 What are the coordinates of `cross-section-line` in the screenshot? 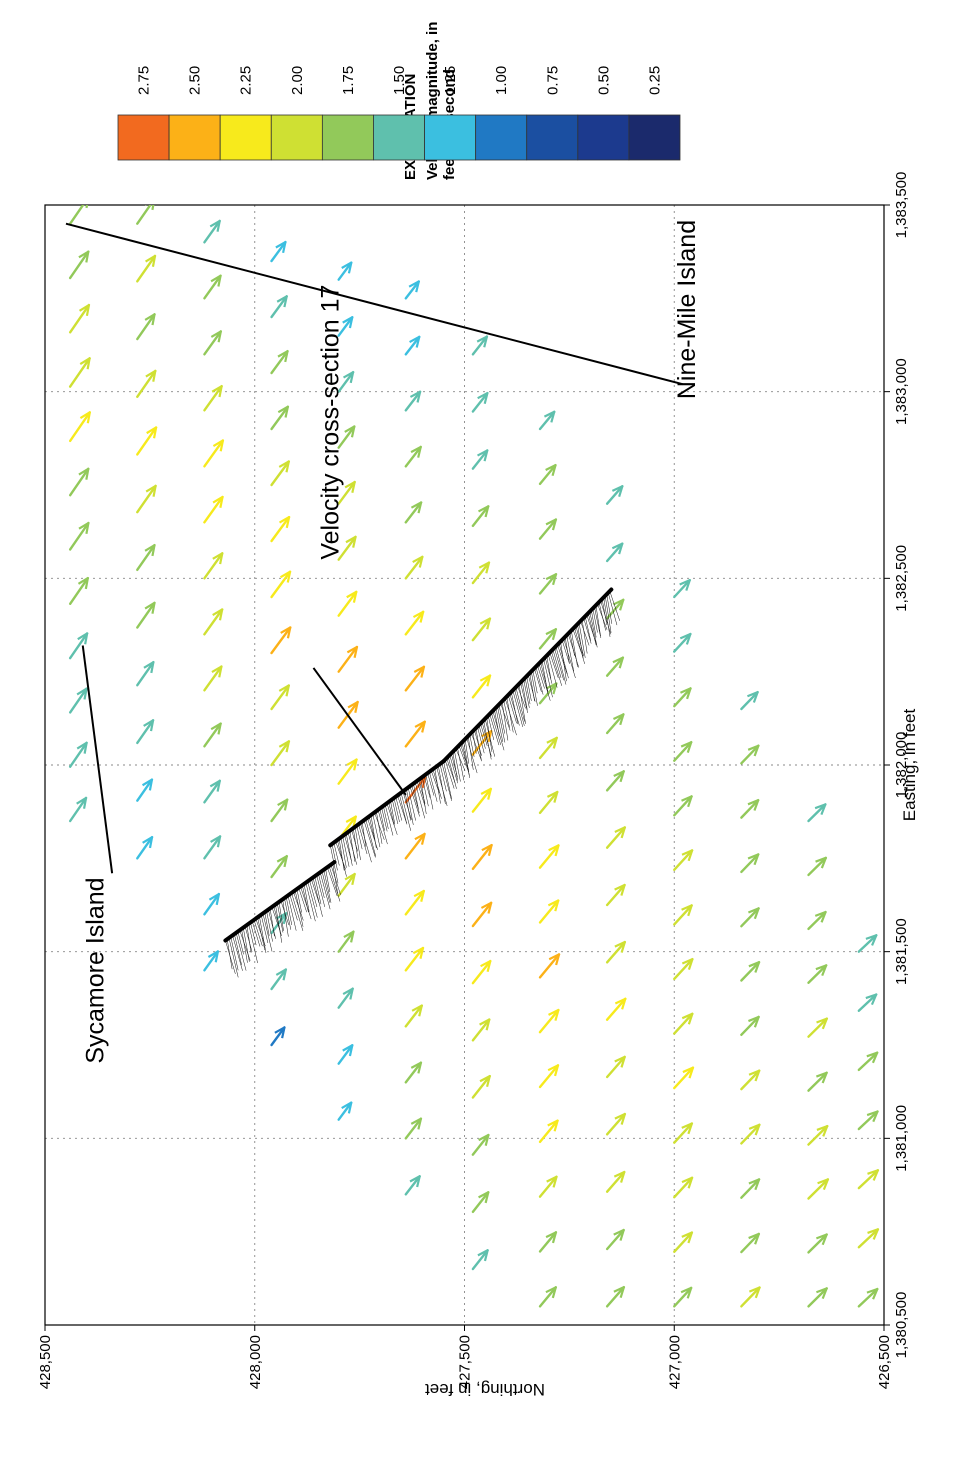 It's located at (387, 803).